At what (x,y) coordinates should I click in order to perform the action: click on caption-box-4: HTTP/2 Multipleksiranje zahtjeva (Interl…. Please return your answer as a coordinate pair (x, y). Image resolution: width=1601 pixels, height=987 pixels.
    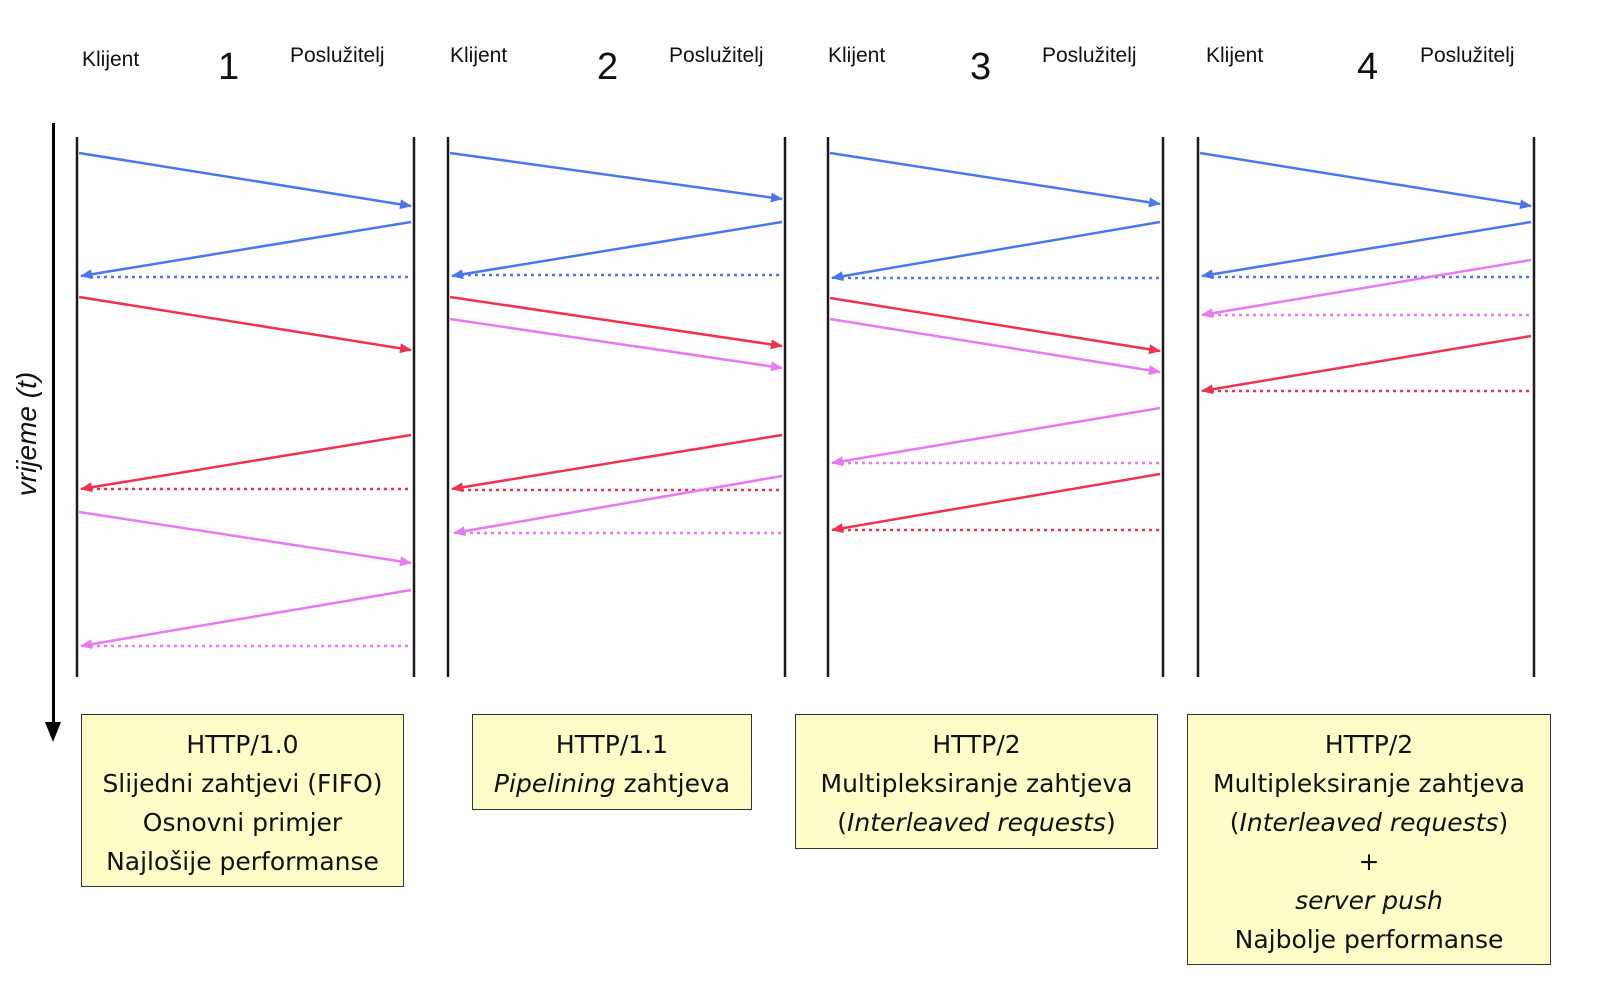
    Looking at the image, I should click on (1369, 839).